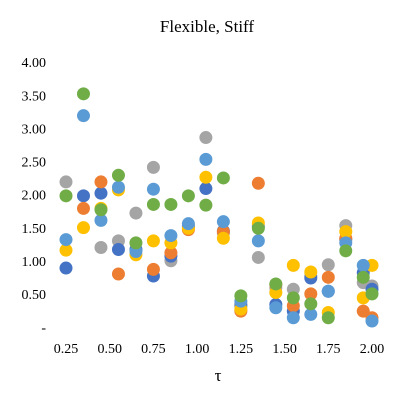  Describe the element at coordinates (34, 196) in the screenshot. I see `y-tick-label: 2.00` at that location.